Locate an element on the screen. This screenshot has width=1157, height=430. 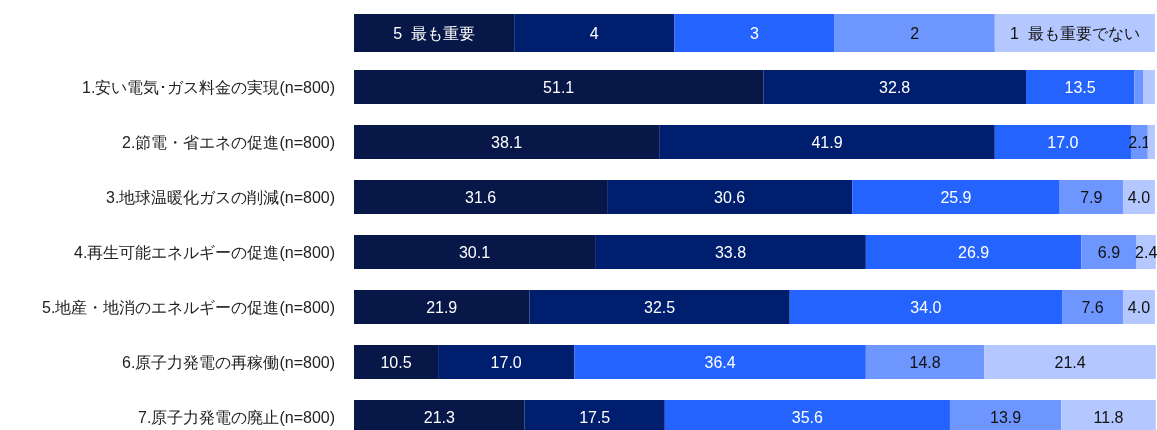
text: 3 is located at coordinates (755, 33).